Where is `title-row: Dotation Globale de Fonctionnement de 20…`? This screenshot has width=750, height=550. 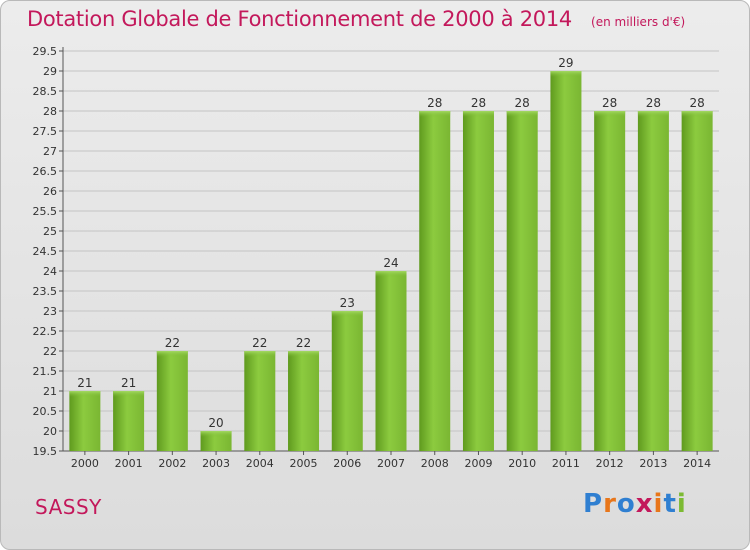 title-row: Dotation Globale de Fonctionnement de 20… is located at coordinates (356, 19).